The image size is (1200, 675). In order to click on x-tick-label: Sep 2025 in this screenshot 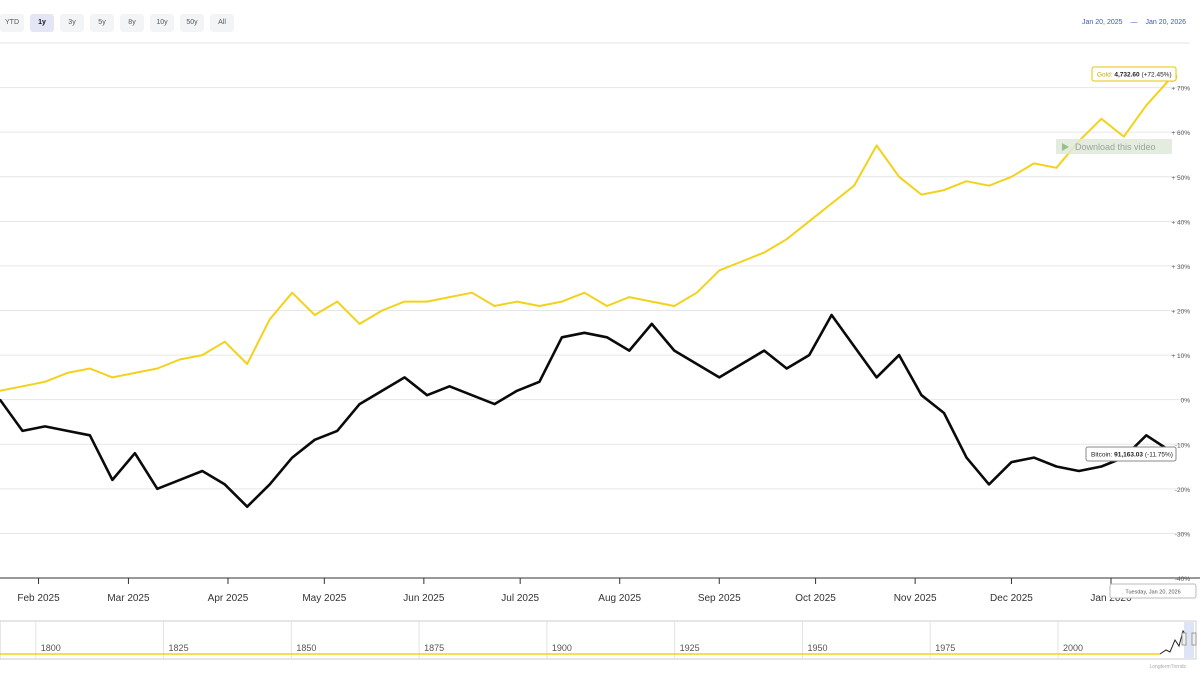, I will do `click(719, 598)`.